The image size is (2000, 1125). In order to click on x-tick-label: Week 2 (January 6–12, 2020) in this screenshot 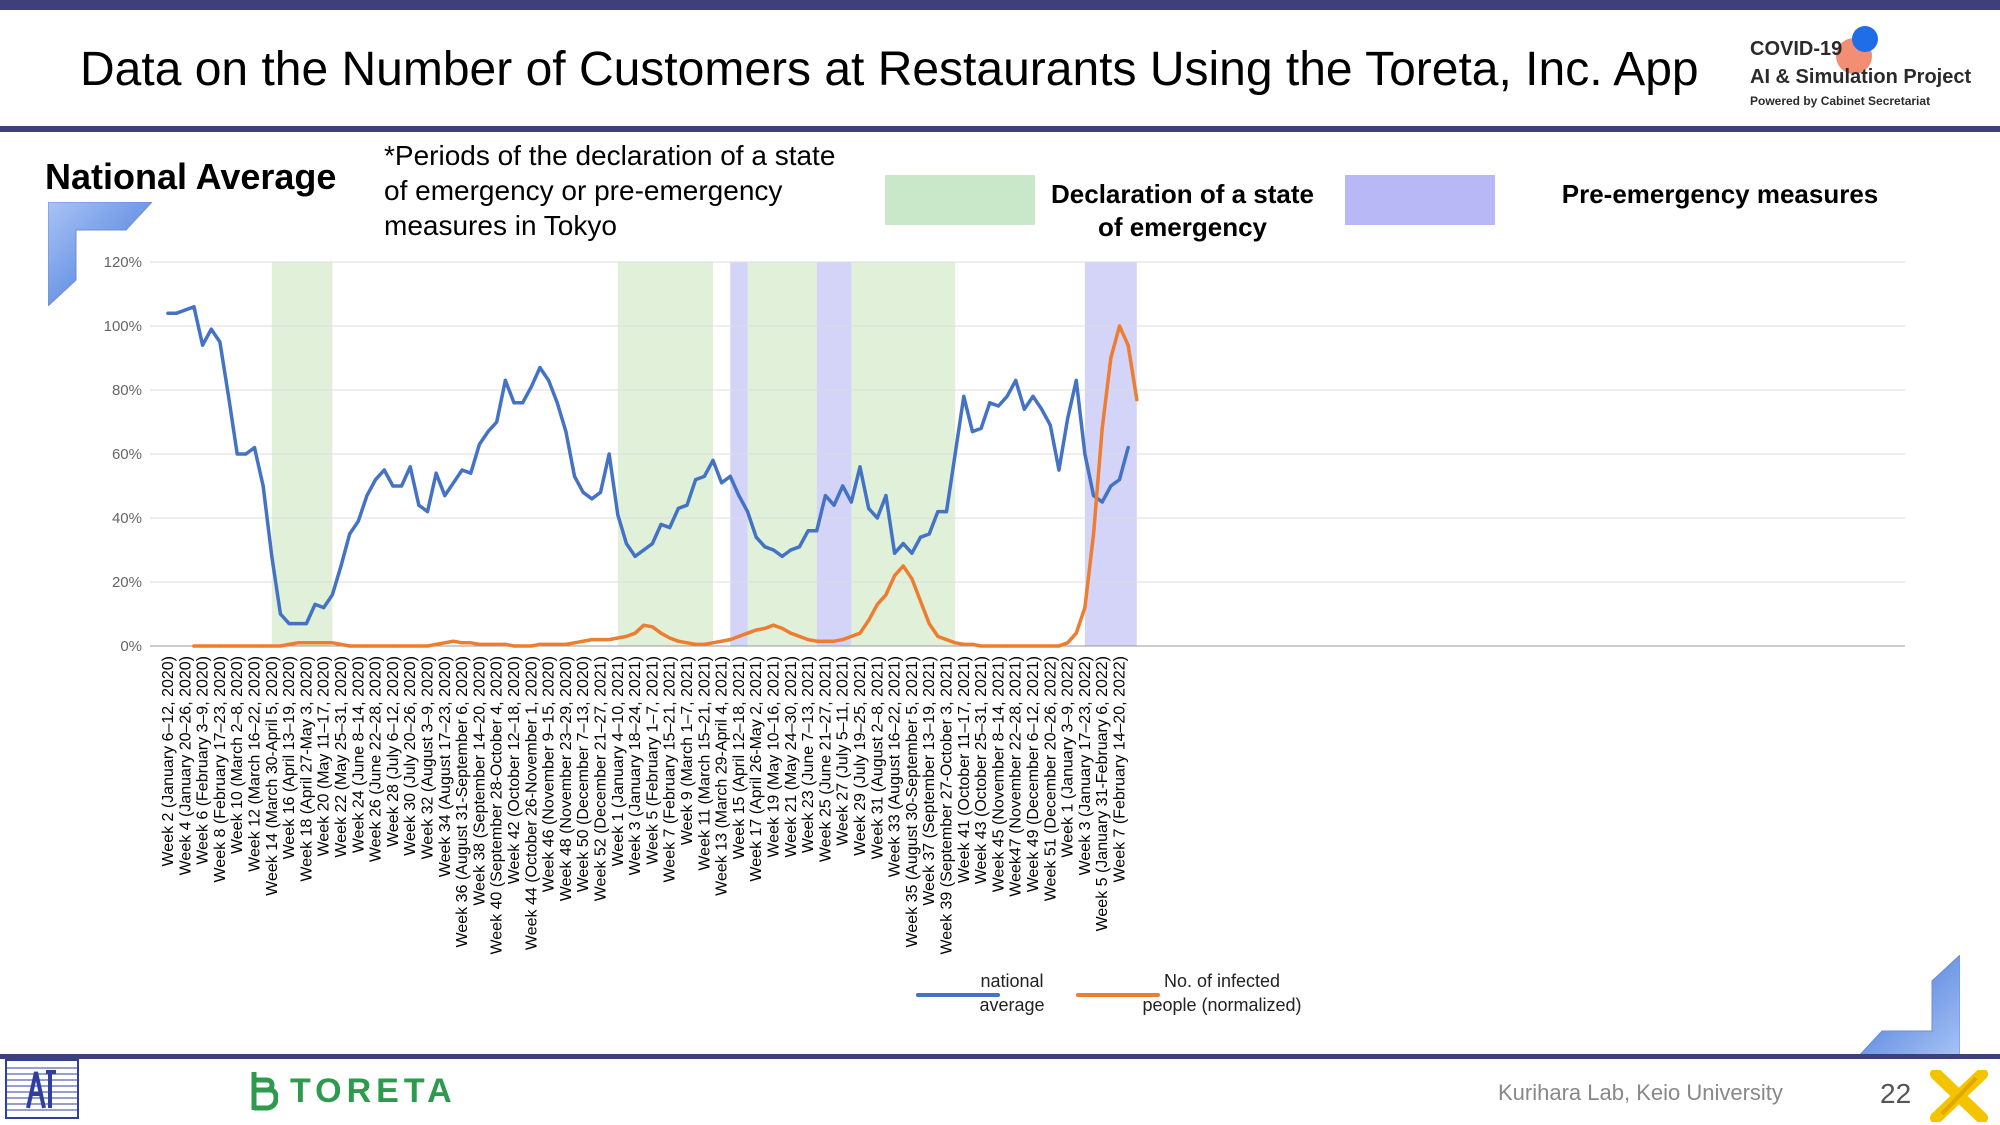, I will do `click(168, 761)`.